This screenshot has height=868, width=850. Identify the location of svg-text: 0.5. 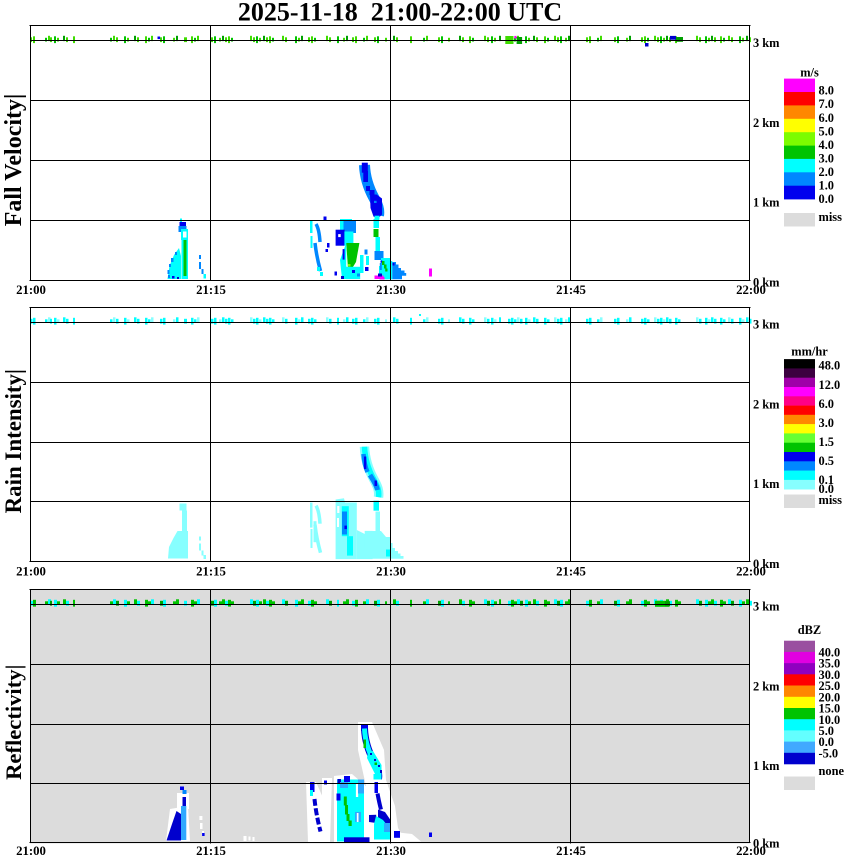
(827, 461).